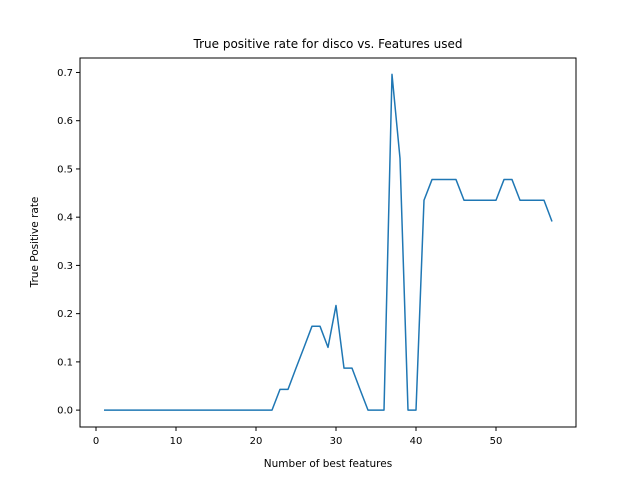 The image size is (640, 480). What do you see at coordinates (65, 73) in the screenshot?
I see `y-tick-label: 0.7` at bounding box center [65, 73].